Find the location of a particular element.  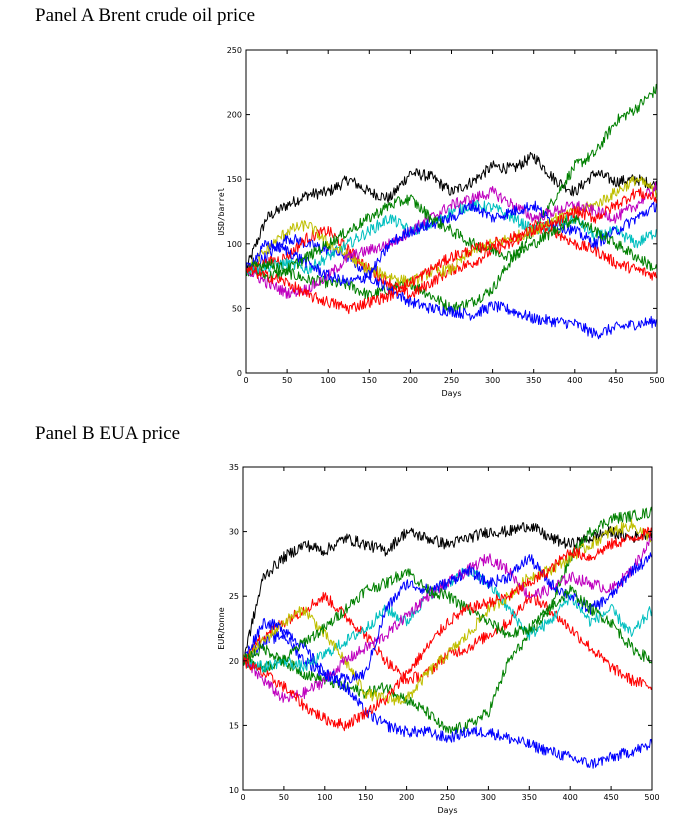

y-tick-label: 15 is located at coordinates (234, 725).